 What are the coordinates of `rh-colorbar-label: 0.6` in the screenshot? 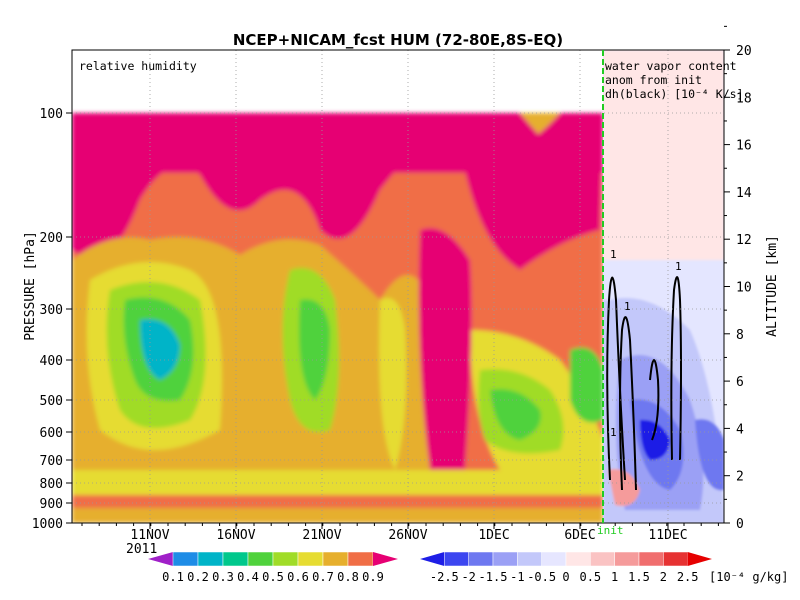 It's located at (298, 577).